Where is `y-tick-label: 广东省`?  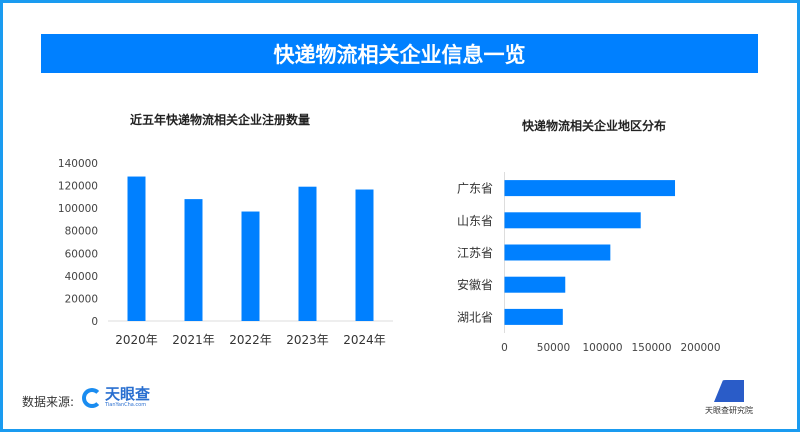 y-tick-label: 广东省 is located at coordinates (475, 189).